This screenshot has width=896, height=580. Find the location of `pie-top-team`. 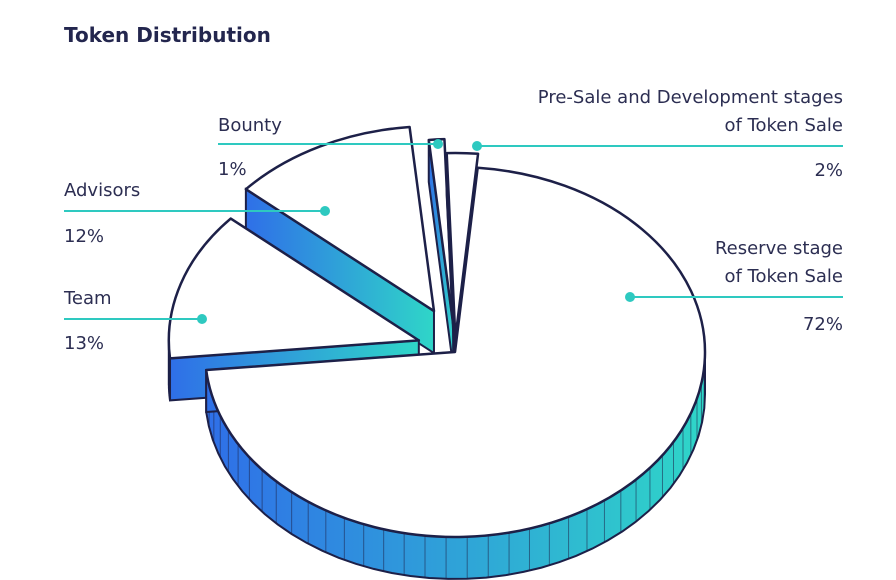

pie-top-team is located at coordinates (294, 288).